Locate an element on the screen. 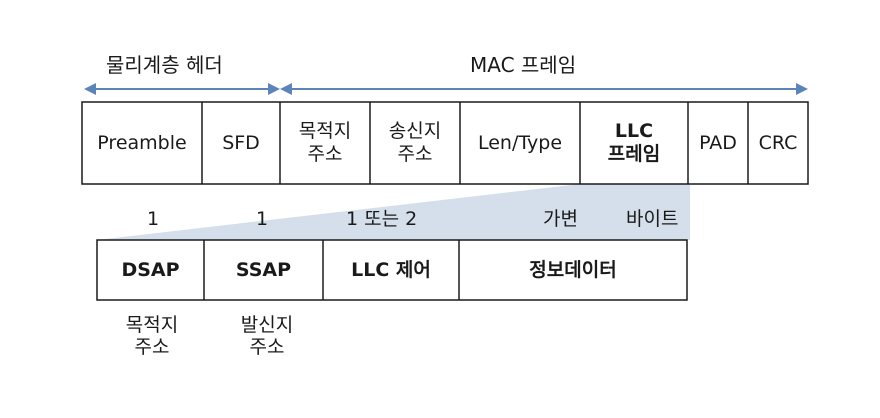 This screenshot has width=880, height=418. size-info: 가변 is located at coordinates (560, 219).